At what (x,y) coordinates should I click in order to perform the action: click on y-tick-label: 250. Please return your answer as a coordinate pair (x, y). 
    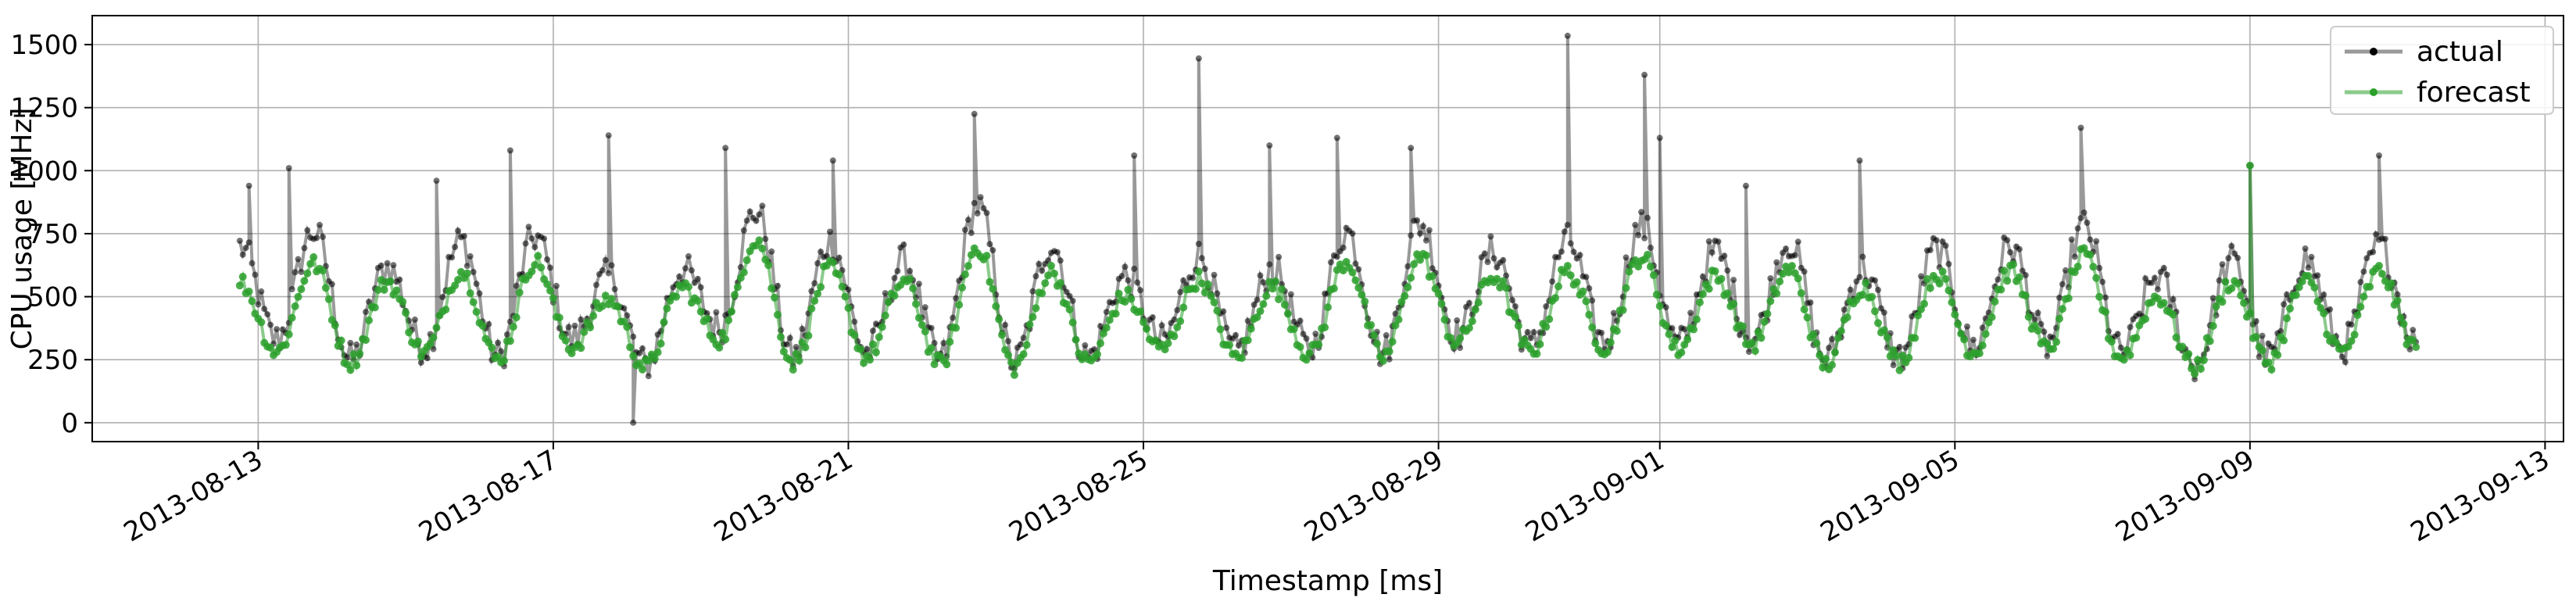
    Looking at the image, I should click on (52, 360).